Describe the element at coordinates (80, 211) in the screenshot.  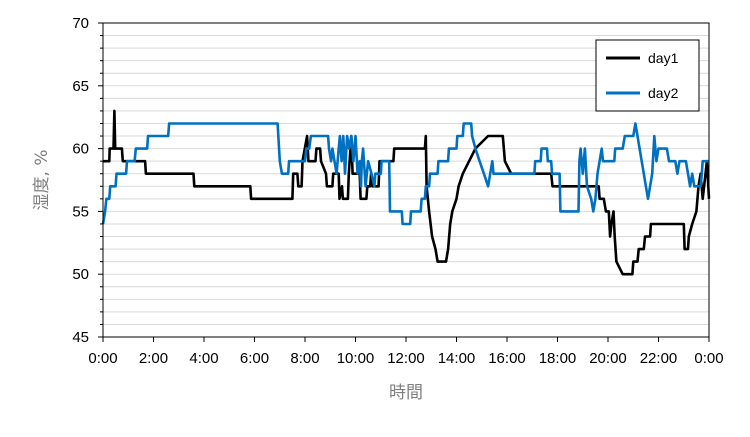
I see `y-tick-label: 55` at that location.